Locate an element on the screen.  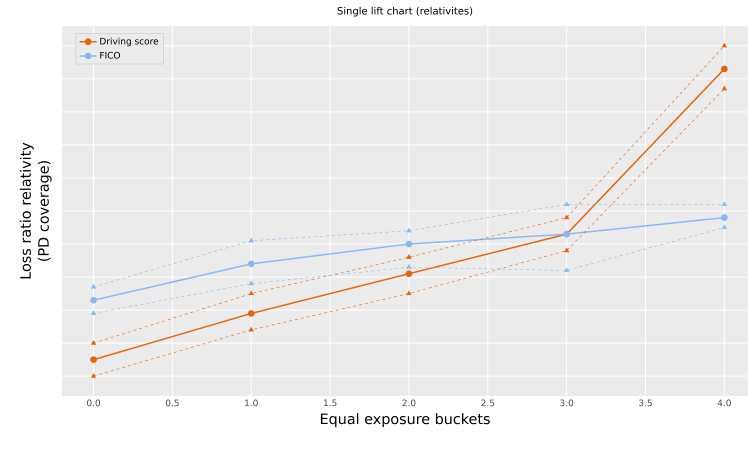
x-tick-label: 0.0 is located at coordinates (93, 403).